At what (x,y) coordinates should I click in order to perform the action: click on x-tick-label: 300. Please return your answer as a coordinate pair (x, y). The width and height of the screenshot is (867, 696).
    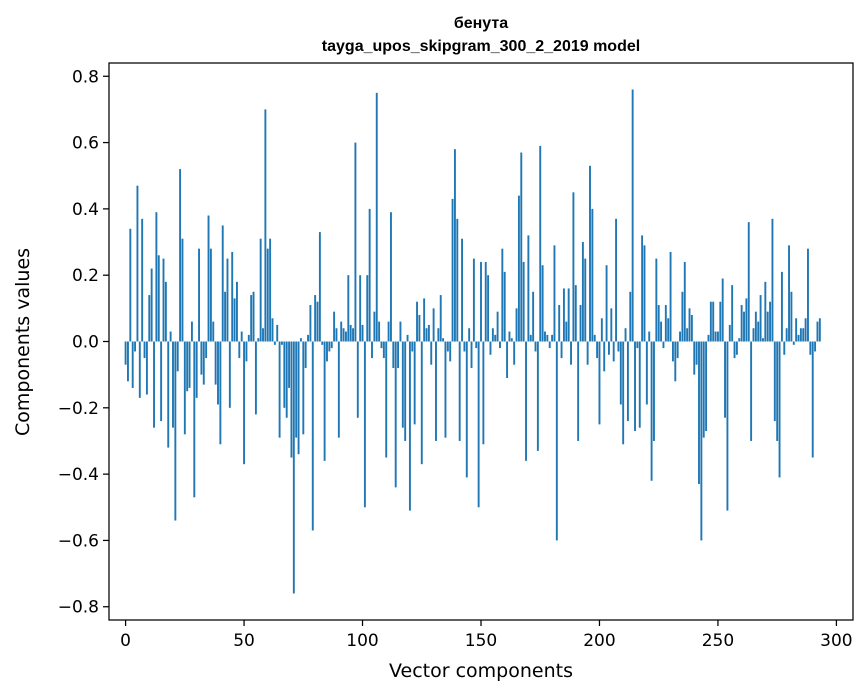
    Looking at the image, I should click on (836, 641).